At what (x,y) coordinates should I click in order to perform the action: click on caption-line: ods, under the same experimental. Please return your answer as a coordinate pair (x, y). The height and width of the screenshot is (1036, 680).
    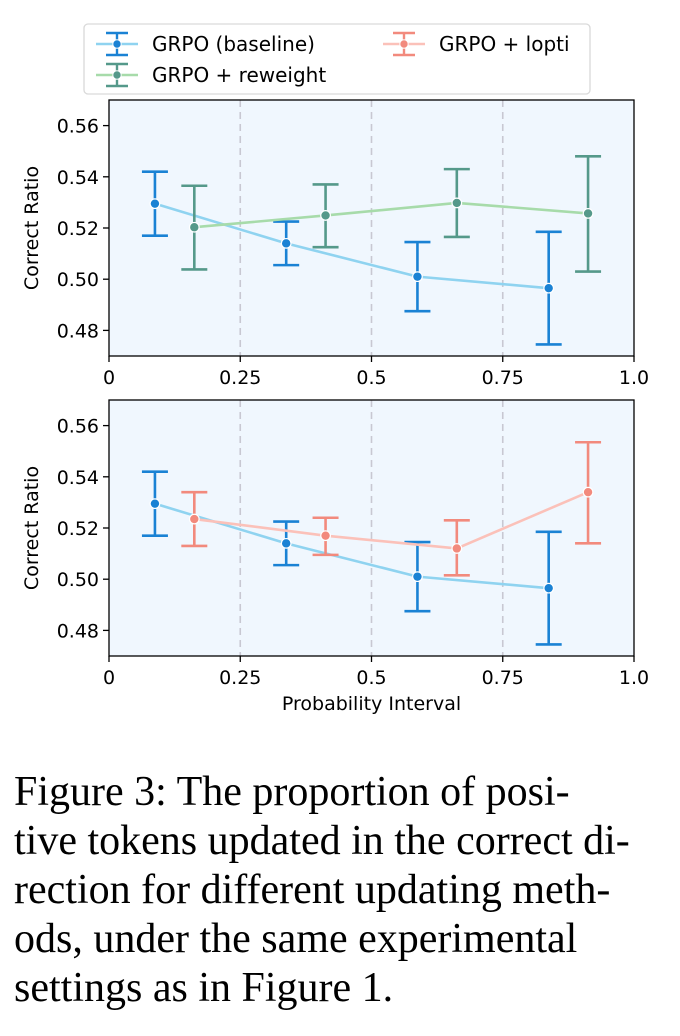
    Looking at the image, I should click on (296, 939).